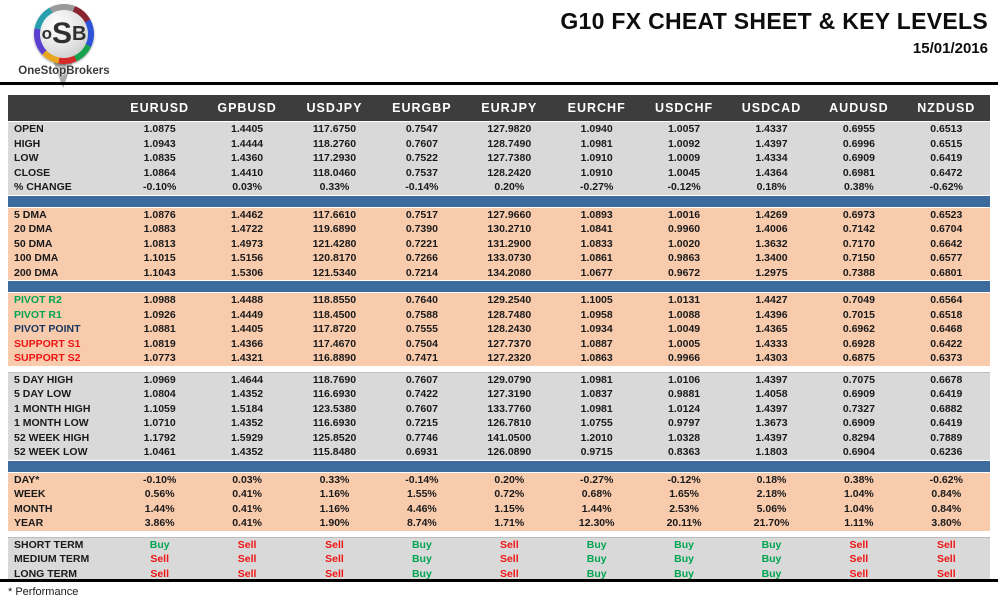 This screenshot has height=604, width=998. I want to click on table-cell: 1.4366, so click(247, 343).